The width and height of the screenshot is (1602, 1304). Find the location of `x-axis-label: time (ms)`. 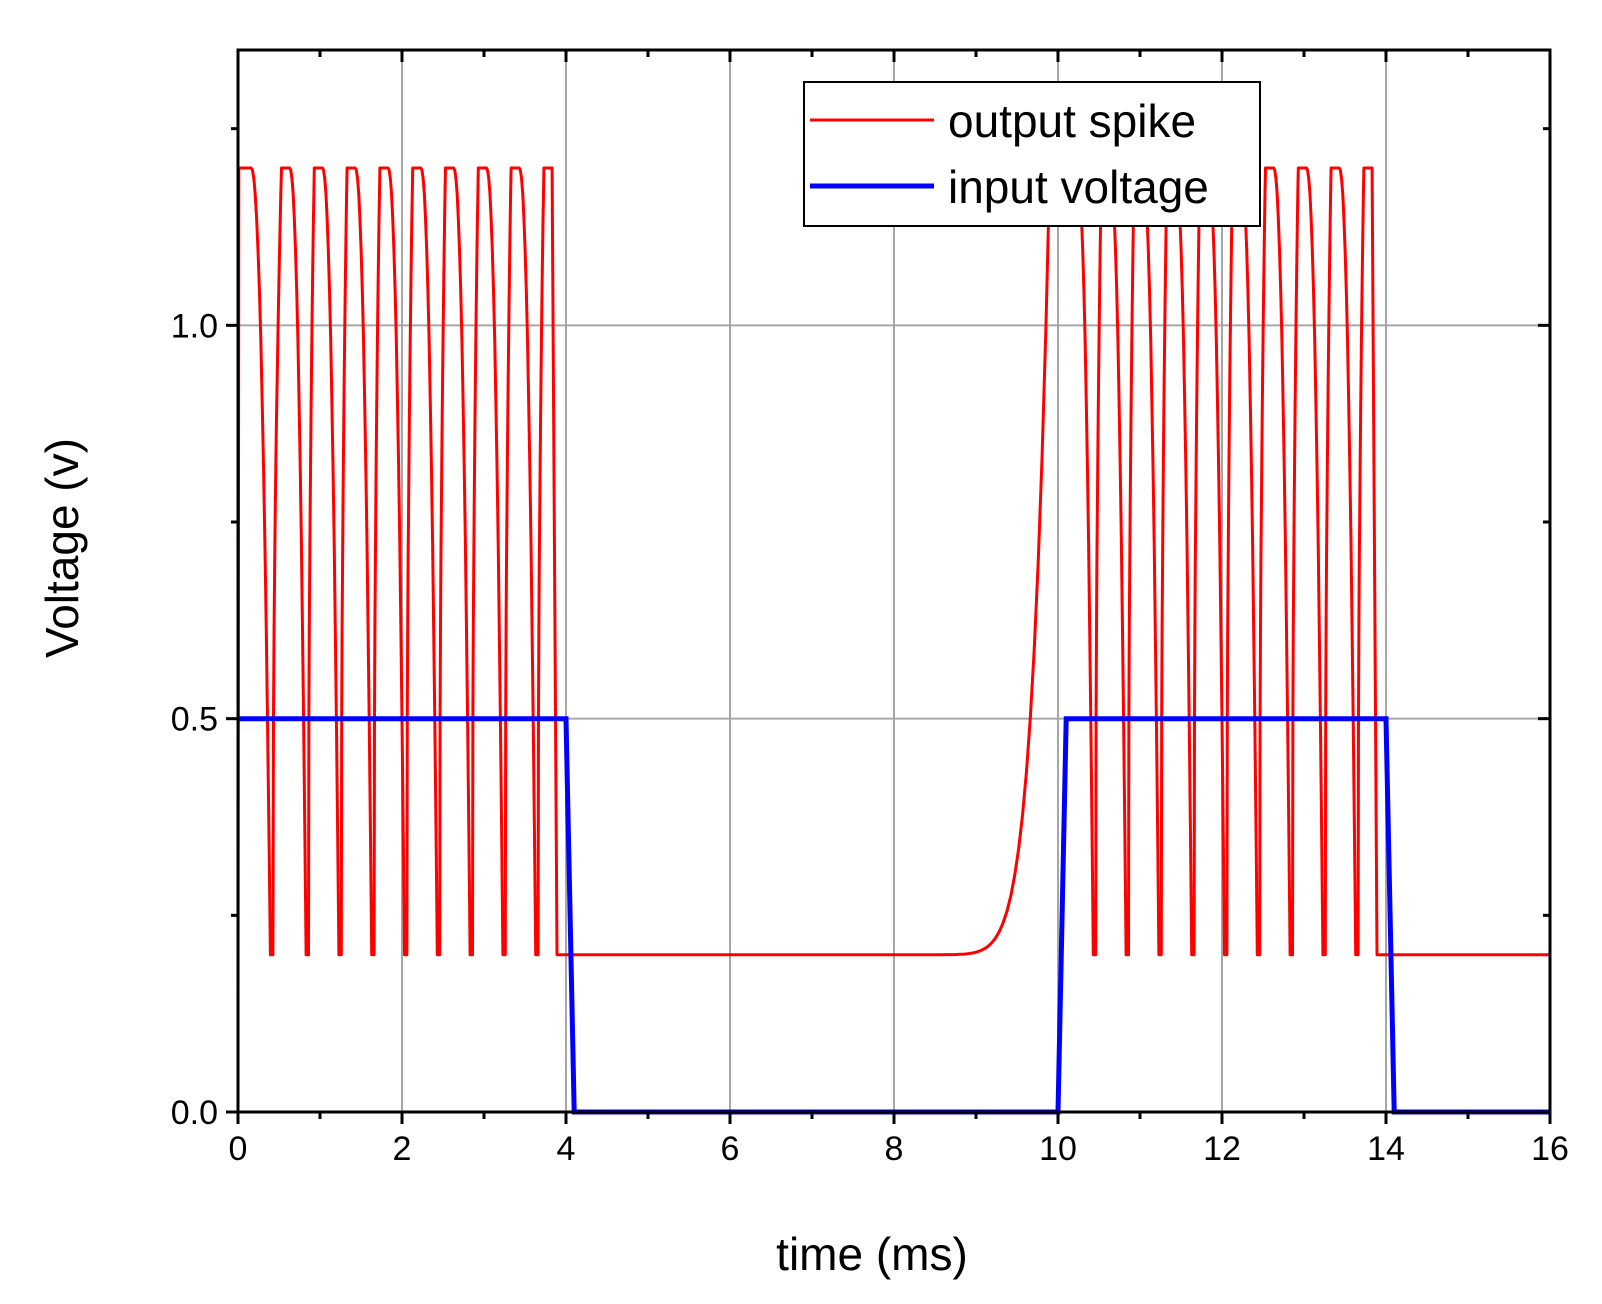

x-axis-label: time (ms) is located at coordinates (872, 1254).